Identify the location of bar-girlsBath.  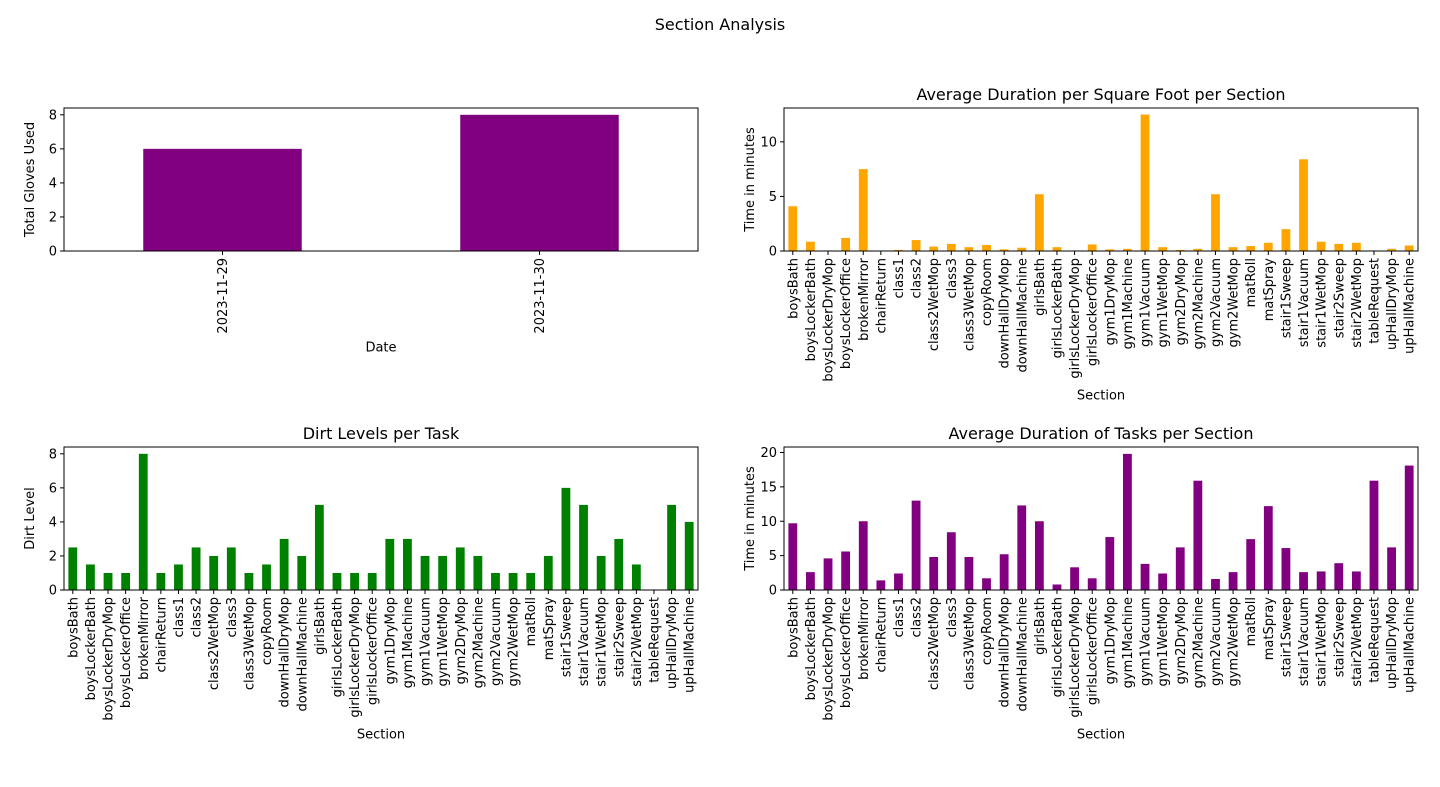
(1039, 222).